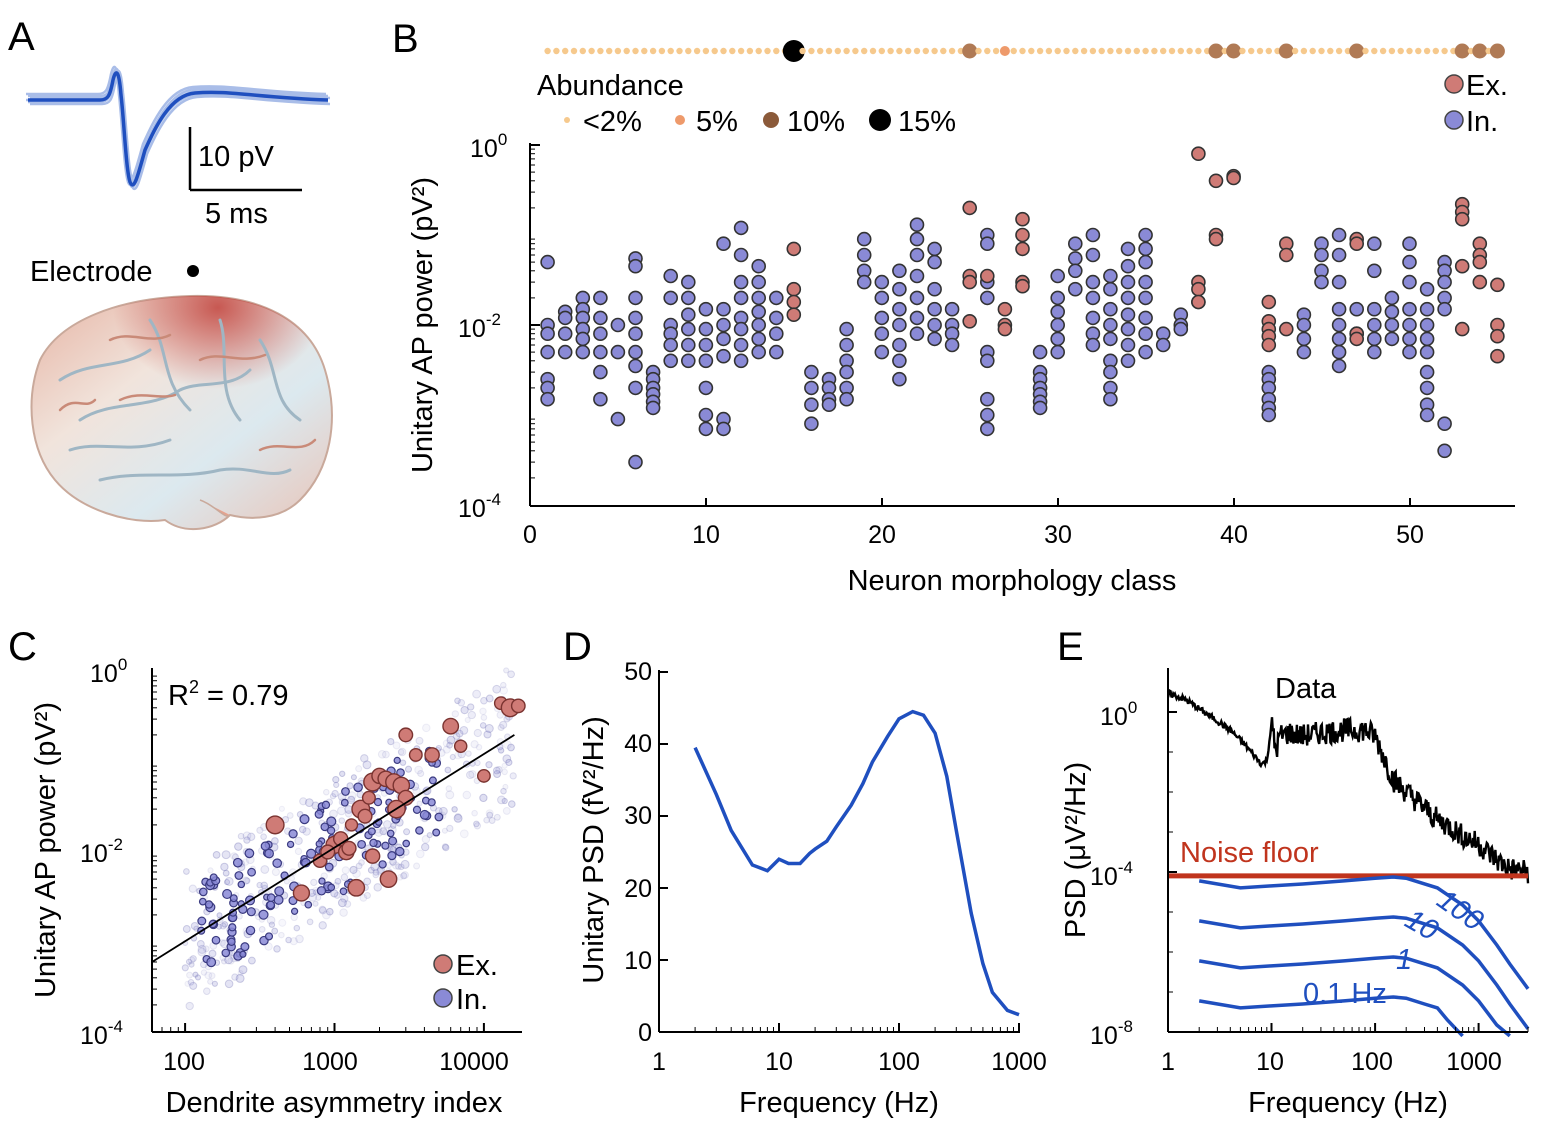 The image size is (1544, 1131). Describe the element at coordinates (1364, 932) in the screenshot. I see `firing-rate-psd-line` at that location.